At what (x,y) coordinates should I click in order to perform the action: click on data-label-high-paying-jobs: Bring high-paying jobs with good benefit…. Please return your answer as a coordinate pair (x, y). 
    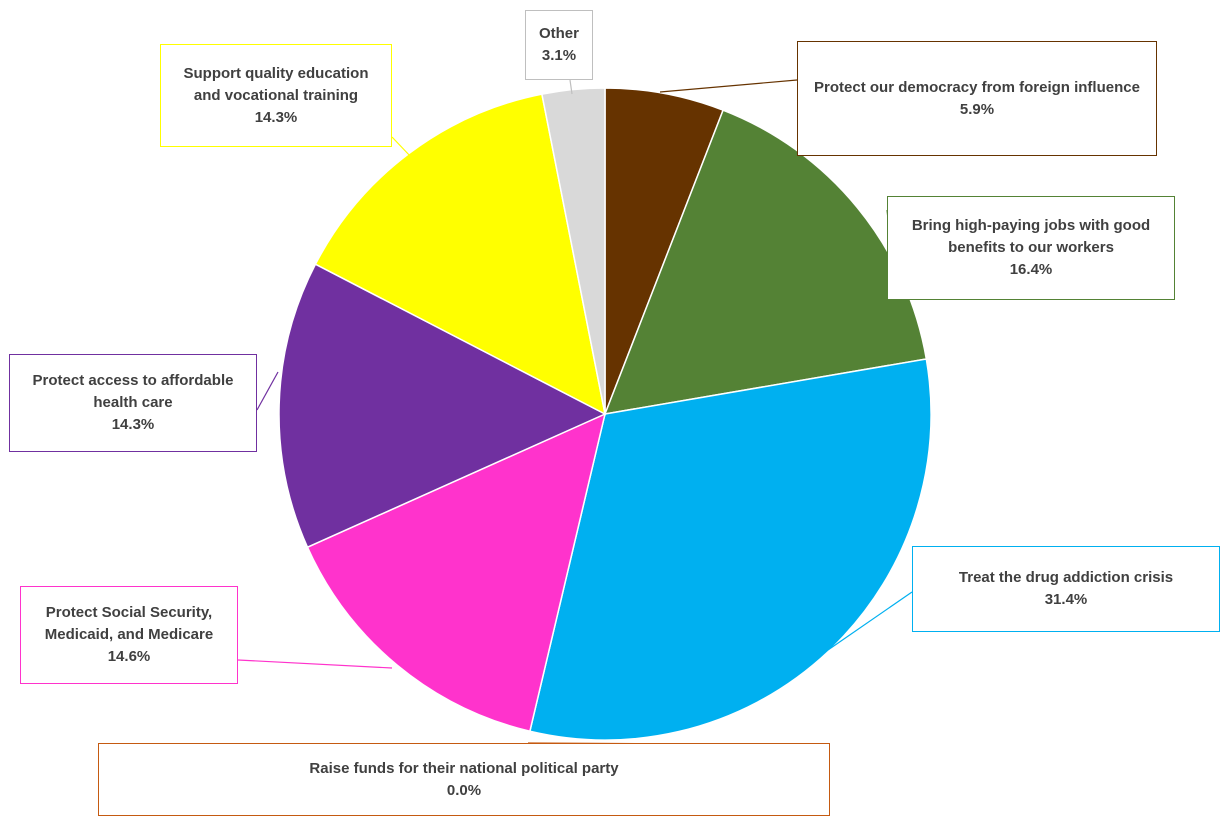
    Looking at the image, I should click on (1031, 248).